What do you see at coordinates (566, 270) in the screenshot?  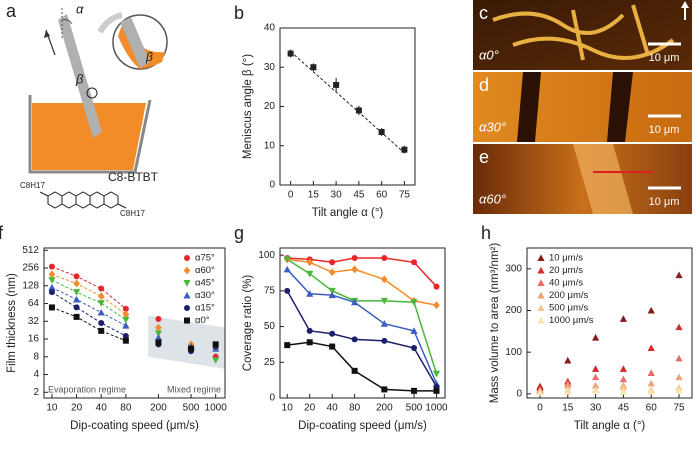 I see `legend-label: 20 μm/s` at bounding box center [566, 270].